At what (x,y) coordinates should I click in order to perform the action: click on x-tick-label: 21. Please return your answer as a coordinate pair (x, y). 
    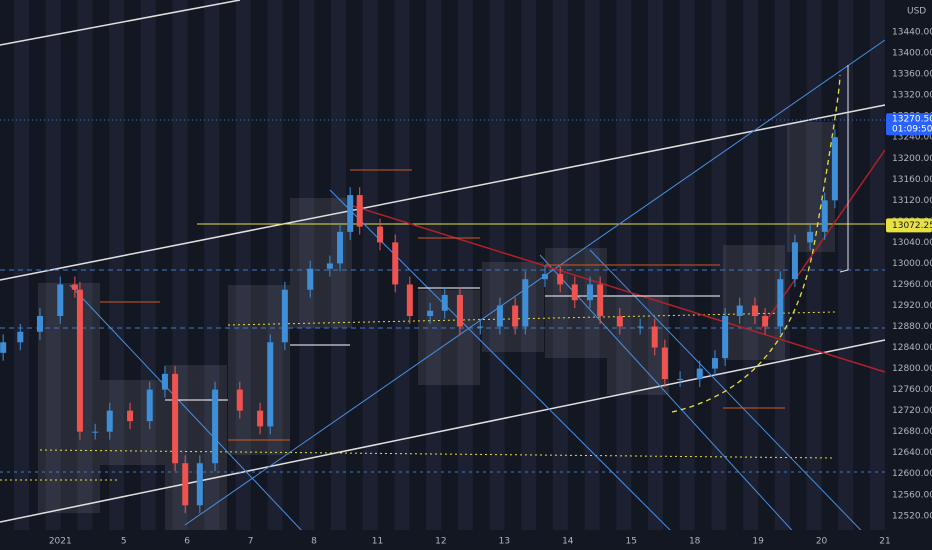
    Looking at the image, I should click on (884, 542).